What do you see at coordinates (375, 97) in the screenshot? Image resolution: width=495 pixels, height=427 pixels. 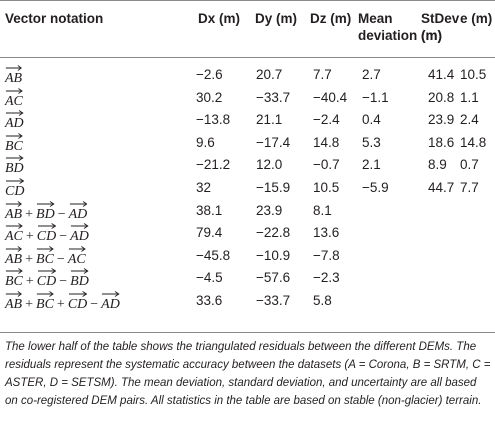 I see `cell-mean-deviation: −1.1` at bounding box center [375, 97].